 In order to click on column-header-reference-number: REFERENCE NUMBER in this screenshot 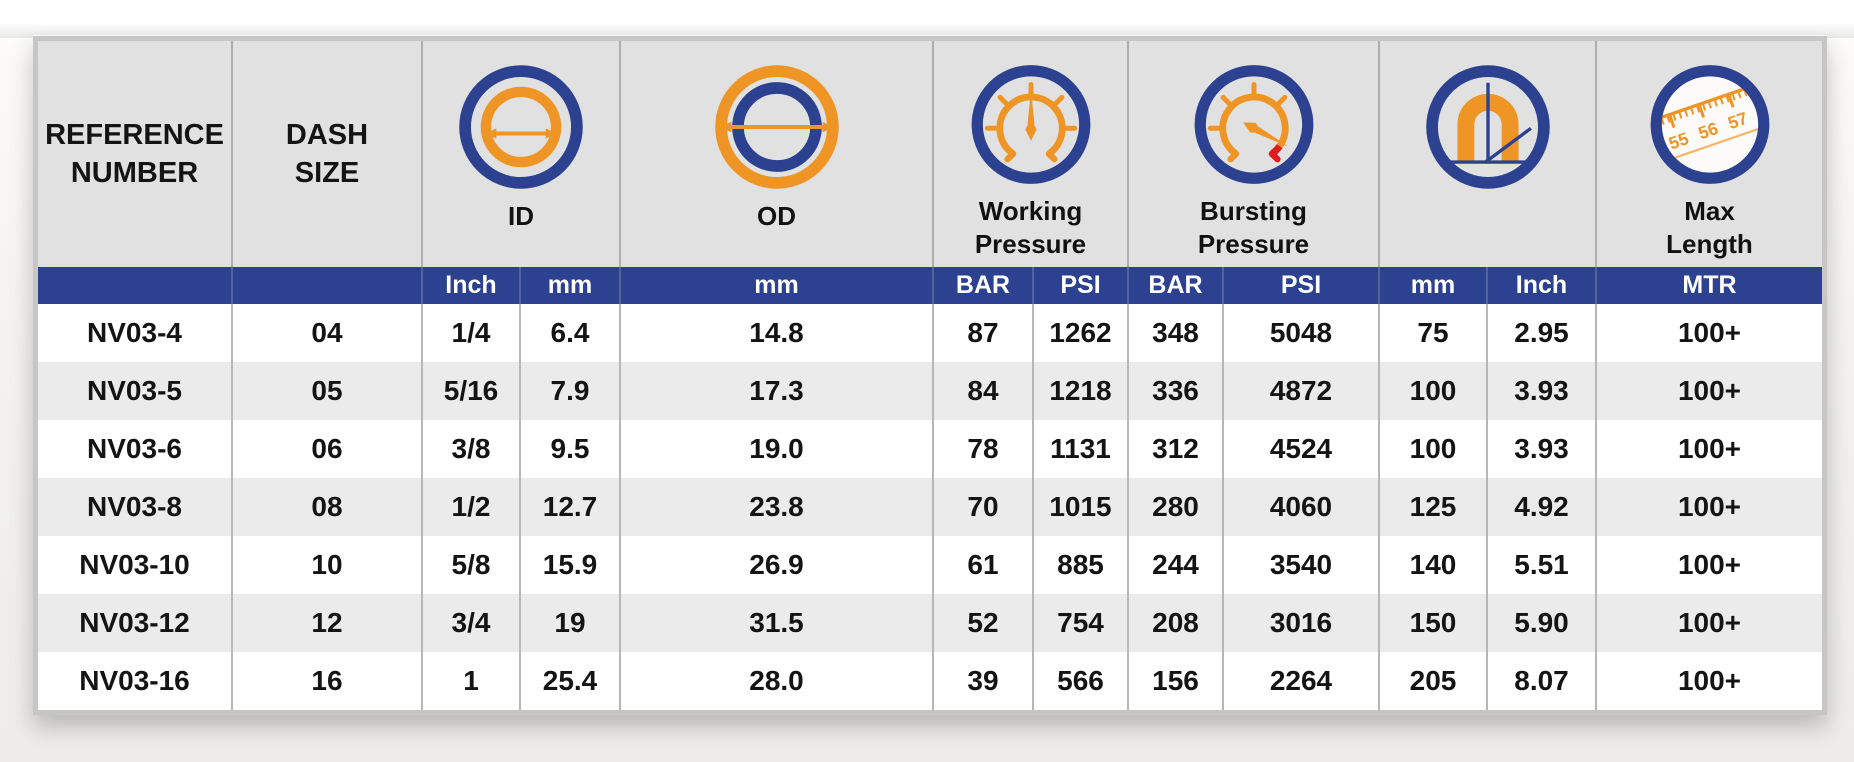, I will do `click(135, 154)`.